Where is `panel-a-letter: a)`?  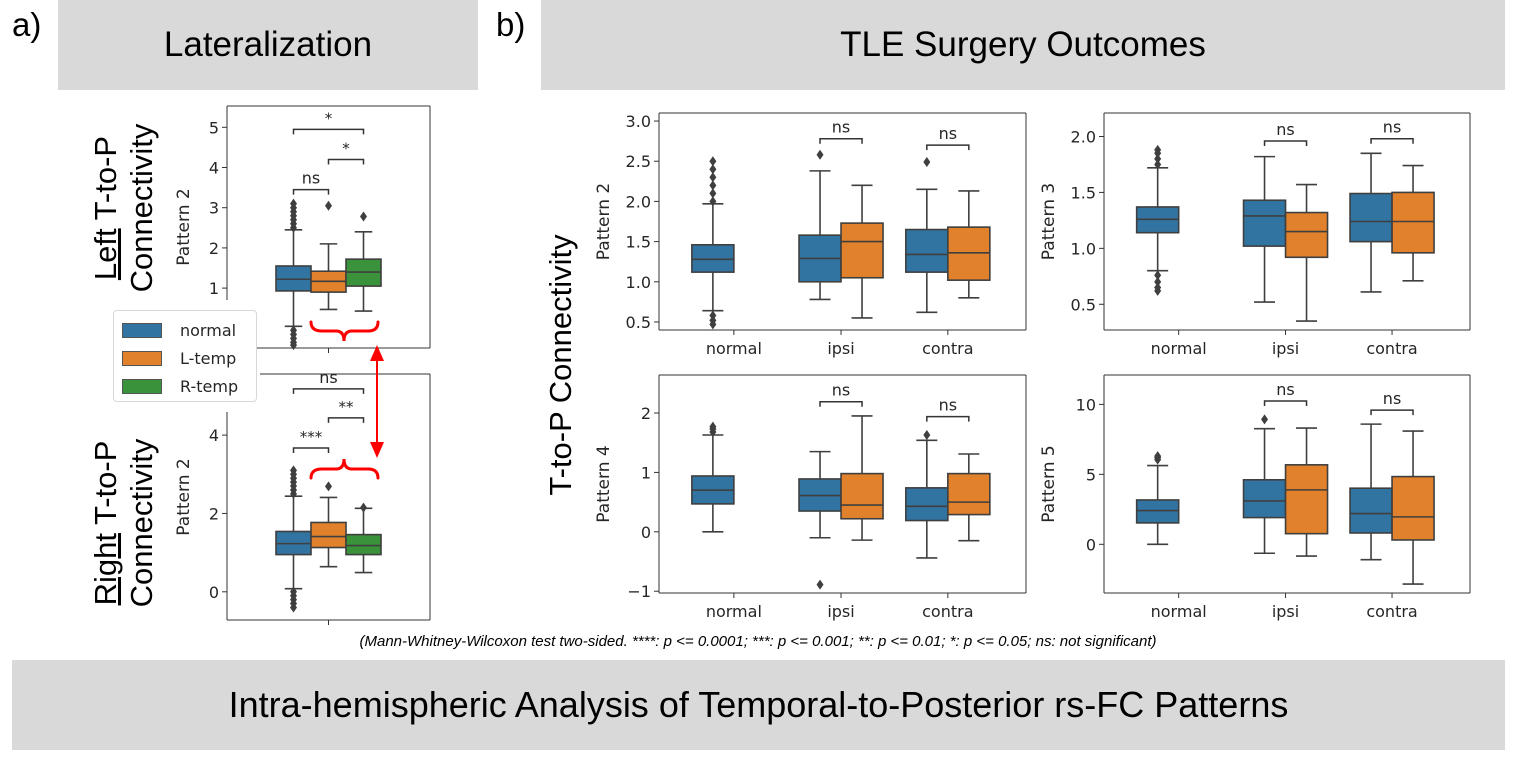
panel-a-letter: a) is located at coordinates (27, 24).